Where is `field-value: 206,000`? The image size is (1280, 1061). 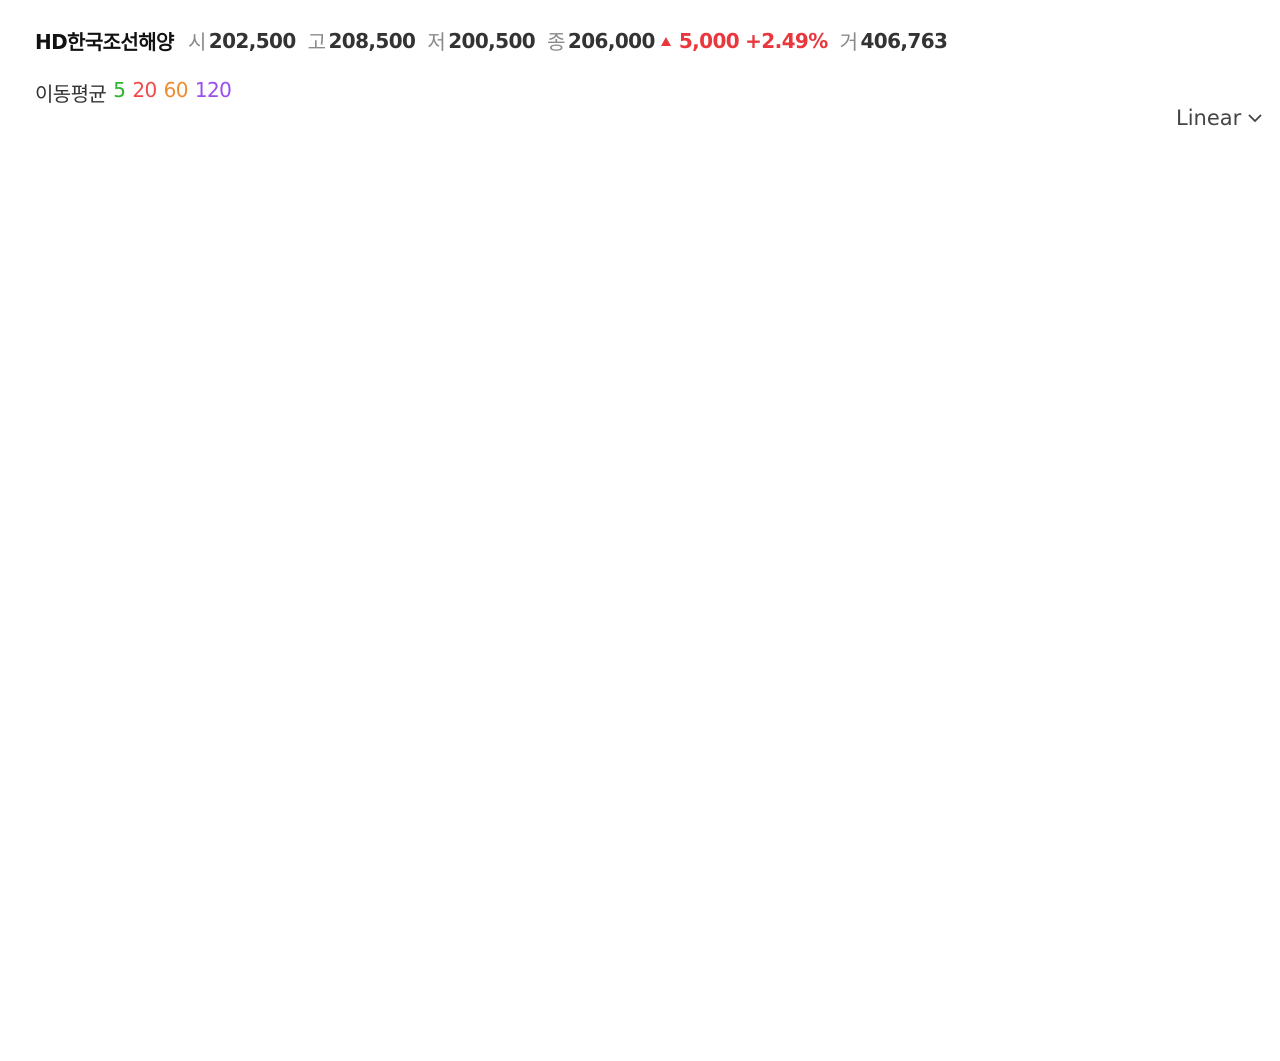 field-value: 206,000 is located at coordinates (611, 40).